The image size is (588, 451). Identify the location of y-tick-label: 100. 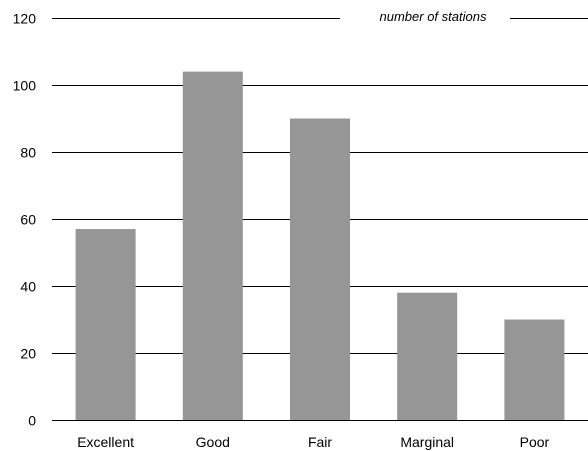
(25, 86).